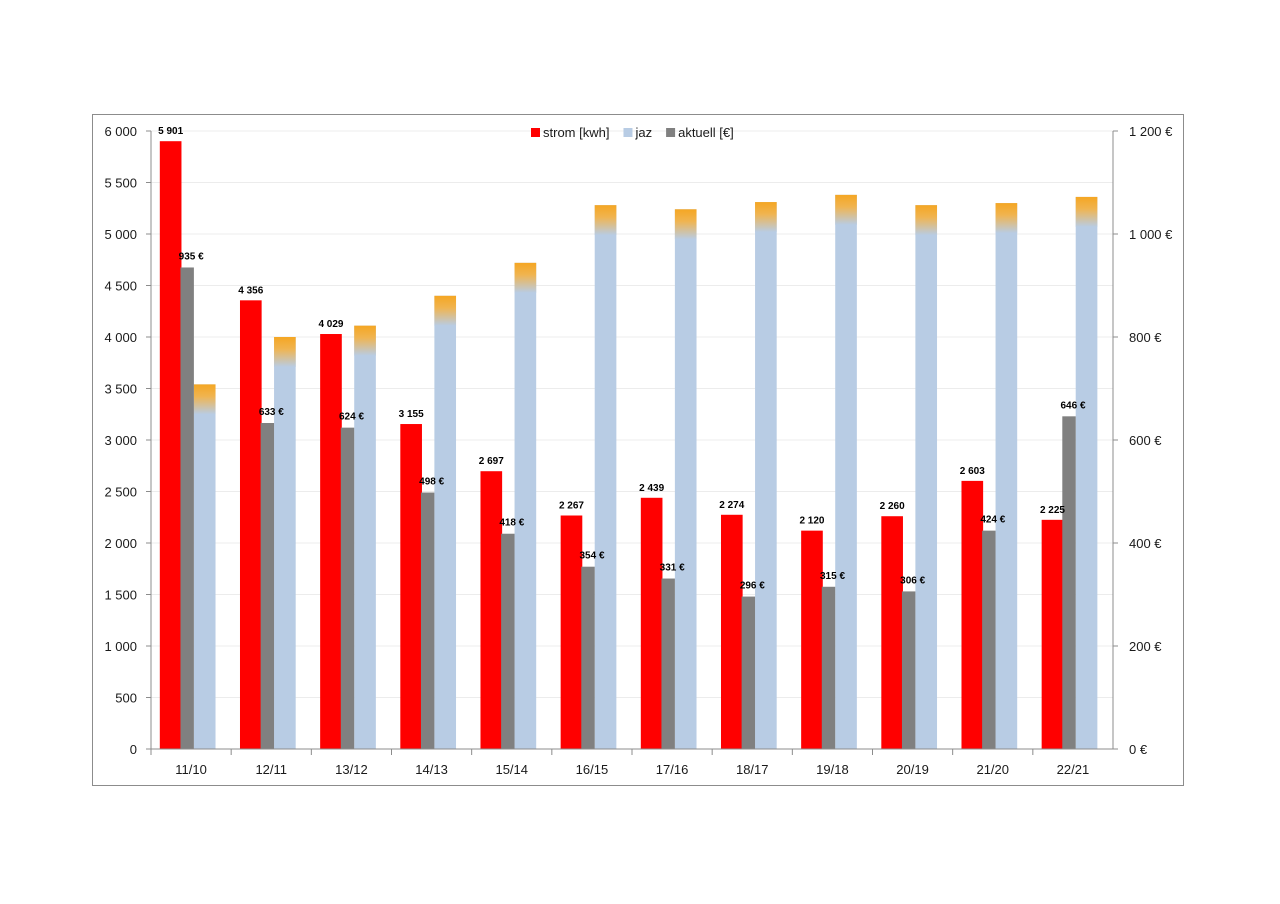 The height and width of the screenshot is (904, 1280). Describe the element at coordinates (672, 568) in the screenshot. I see `data-label-aktuell: 331 €` at that location.